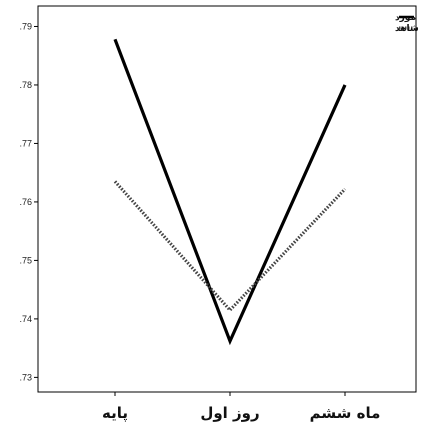  What do you see at coordinates (115, 413) in the screenshot?
I see `x-category-label: پایه` at bounding box center [115, 413].